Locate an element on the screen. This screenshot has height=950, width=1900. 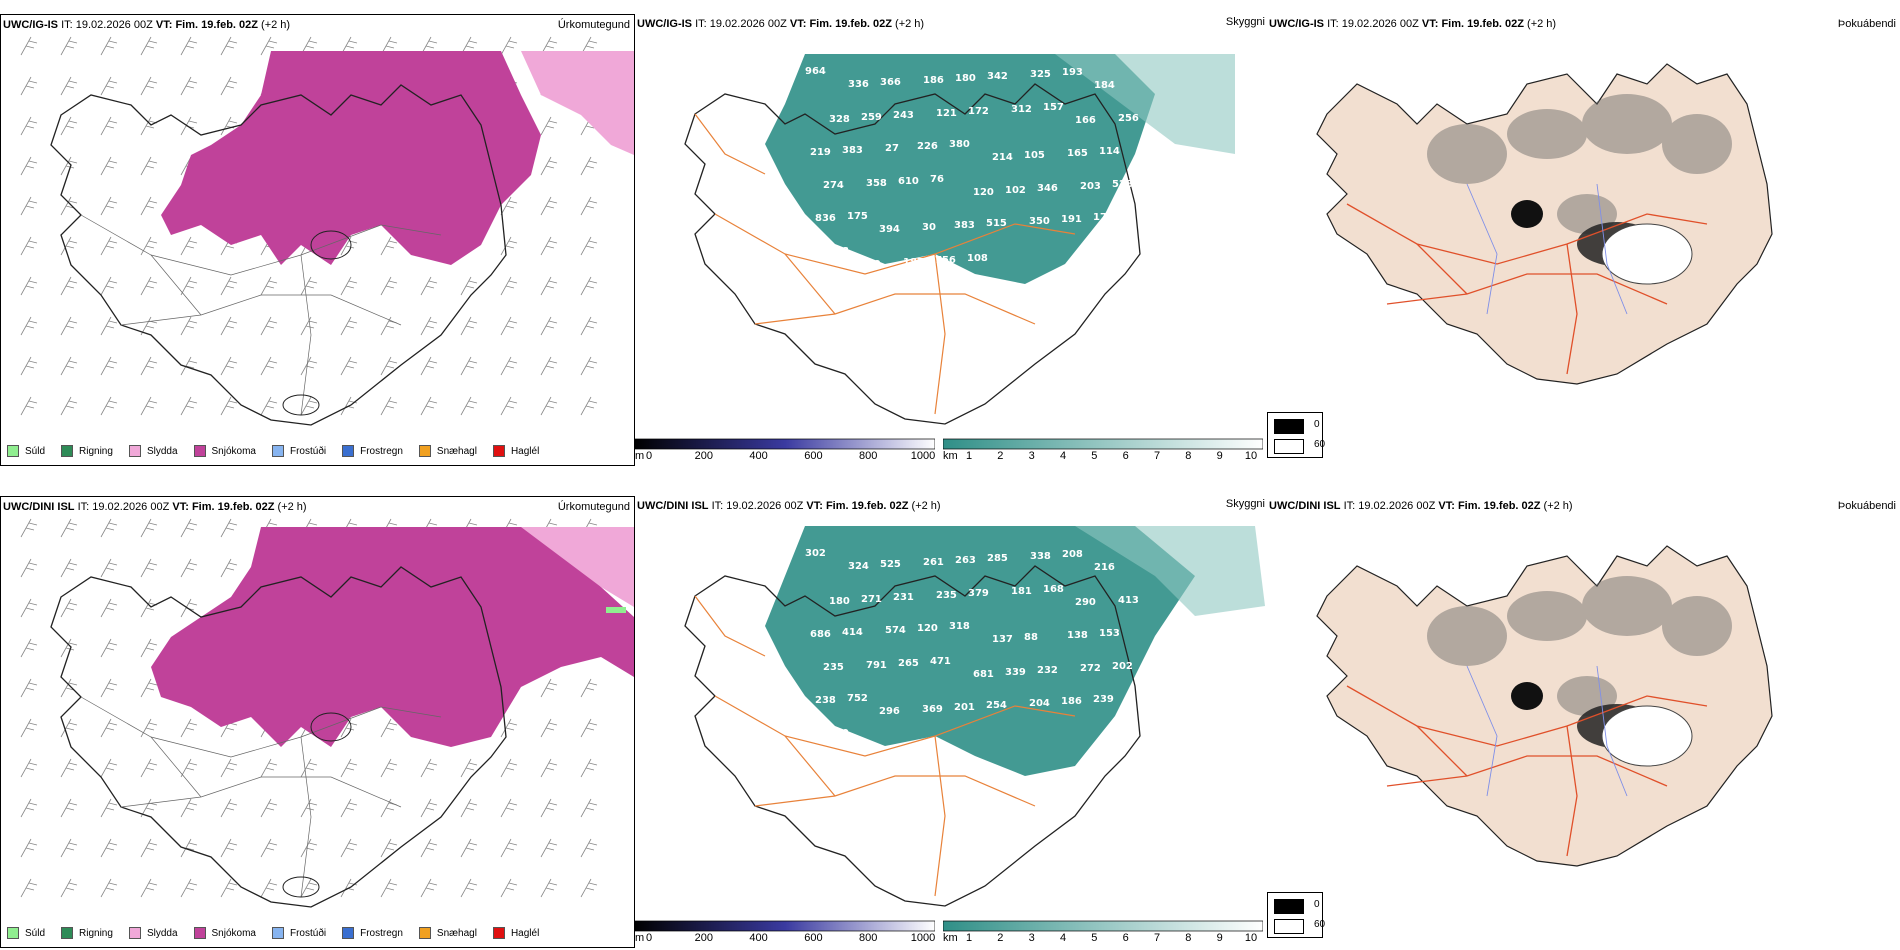
cloud-area-light is located at coordinates (1170, 571).